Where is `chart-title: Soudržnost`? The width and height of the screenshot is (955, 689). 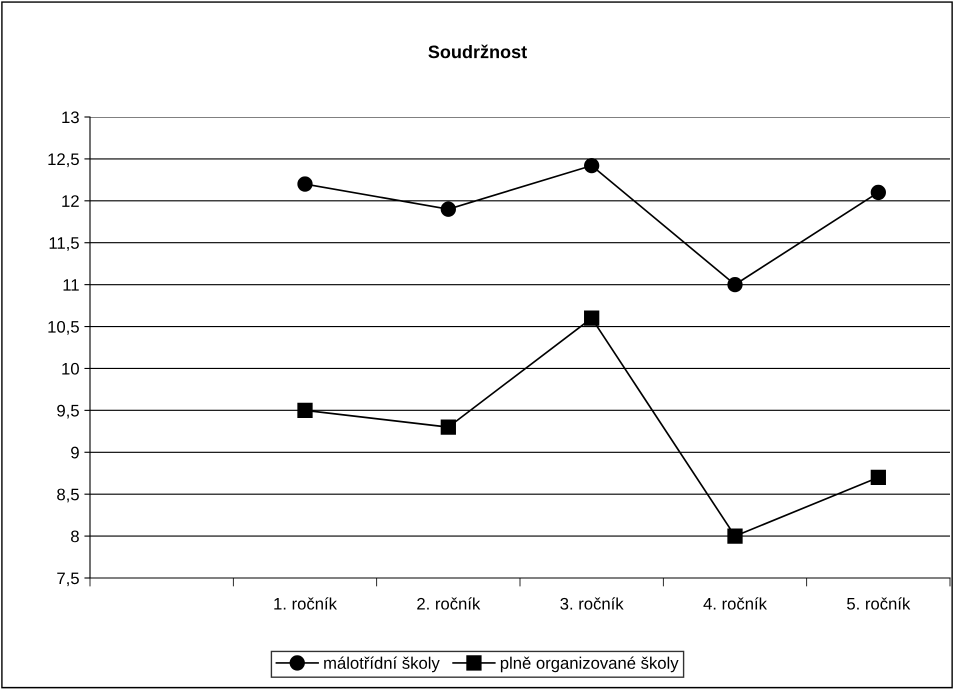 chart-title: Soudržnost is located at coordinates (477, 51).